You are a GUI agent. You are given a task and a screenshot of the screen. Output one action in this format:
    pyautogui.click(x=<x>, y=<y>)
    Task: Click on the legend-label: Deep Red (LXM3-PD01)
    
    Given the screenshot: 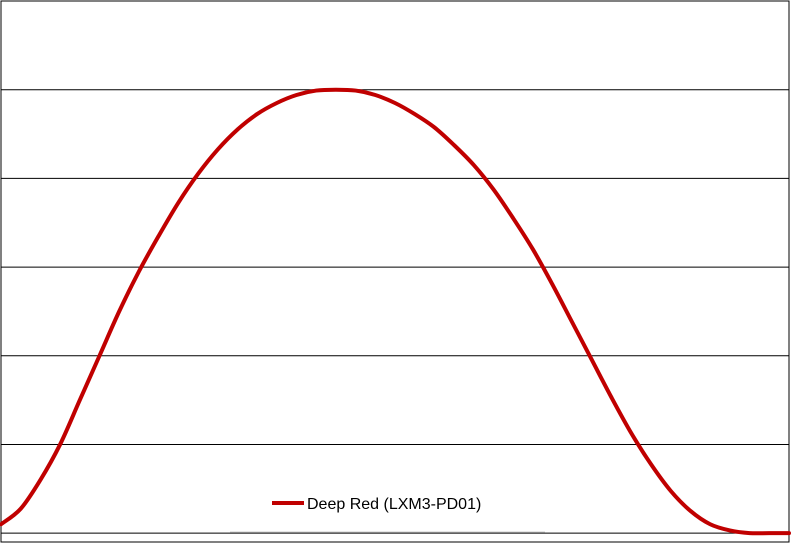 What is the action you would take?
    pyautogui.click(x=394, y=504)
    